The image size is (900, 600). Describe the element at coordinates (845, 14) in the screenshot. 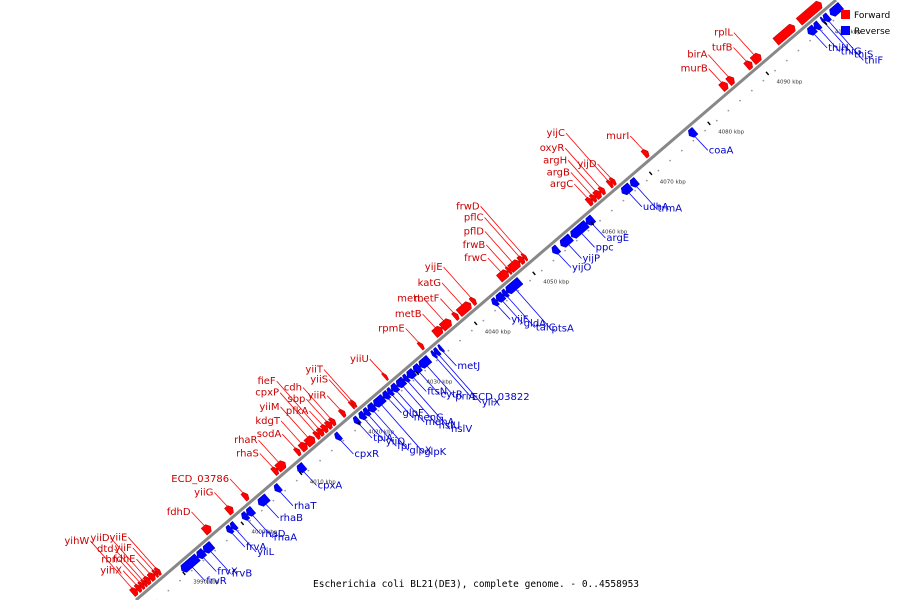

I see `legend-forward-swatch` at that location.